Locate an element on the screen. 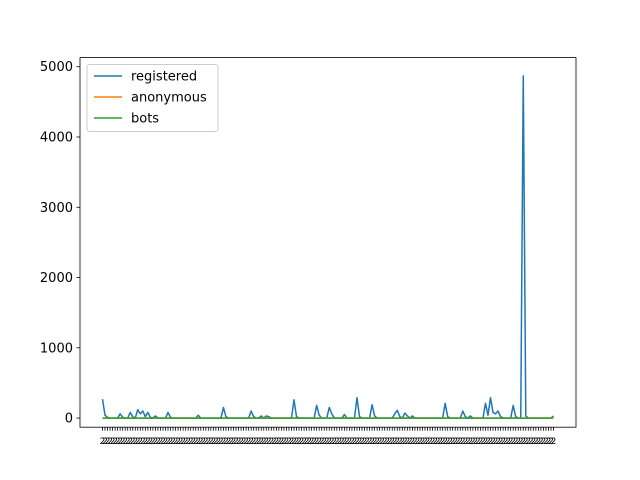  y-tick-label: 3000 is located at coordinates (56, 208).